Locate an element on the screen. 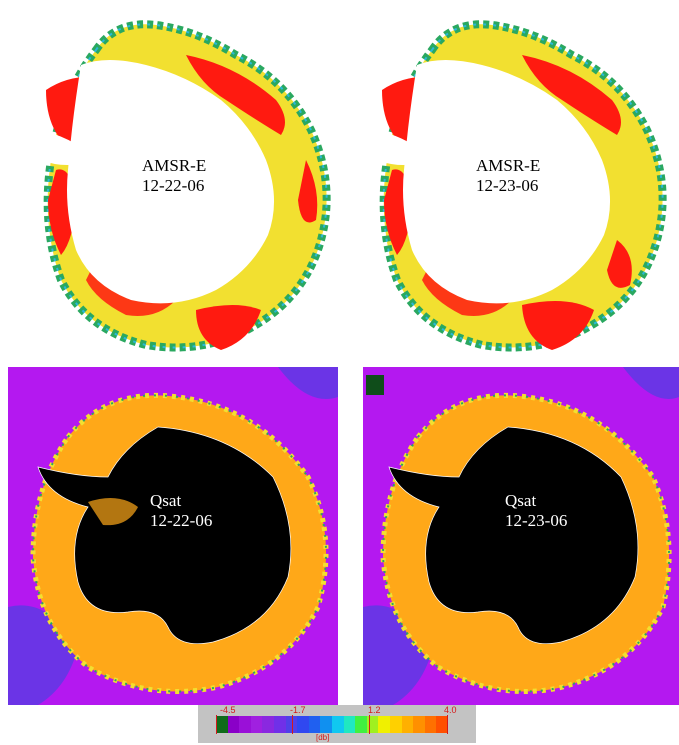 The width and height of the screenshot is (679, 745). colorbar-tickmark-max is located at coordinates (447, 724).